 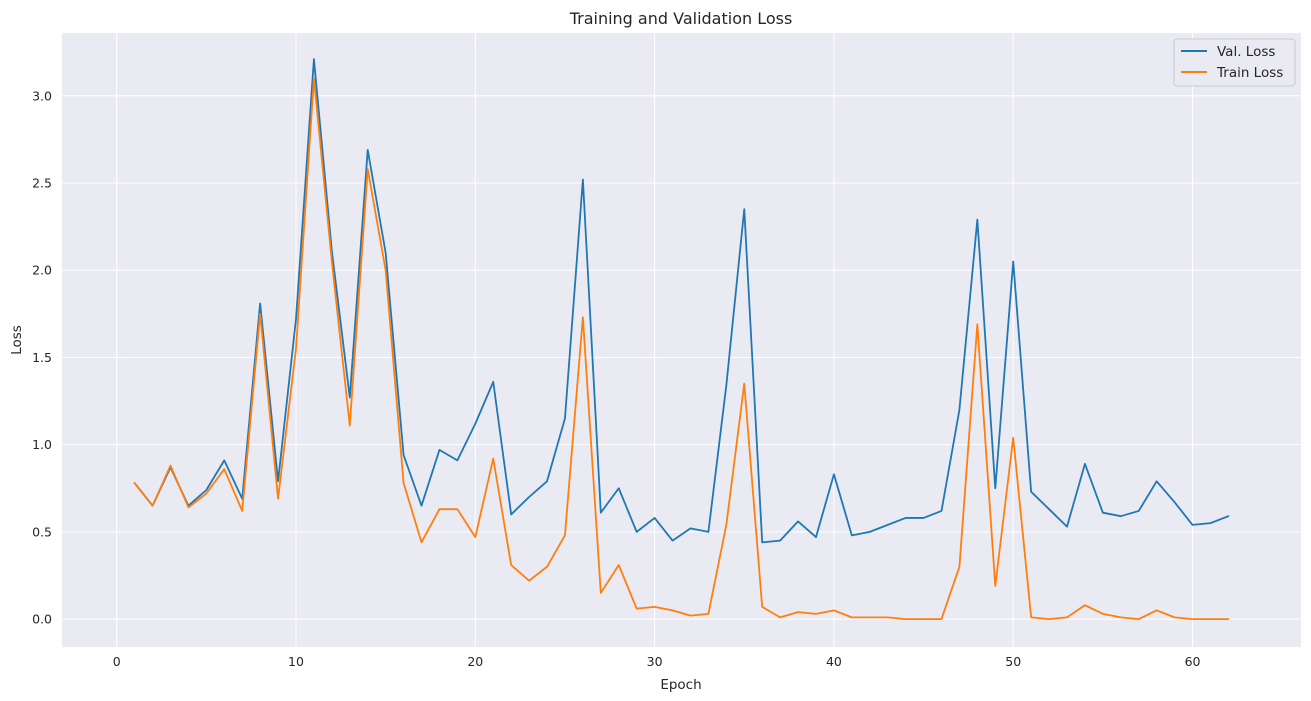 I want to click on x-axis-tick-labels: 0 10 20 30 40 50 60, so click(x=657, y=661).